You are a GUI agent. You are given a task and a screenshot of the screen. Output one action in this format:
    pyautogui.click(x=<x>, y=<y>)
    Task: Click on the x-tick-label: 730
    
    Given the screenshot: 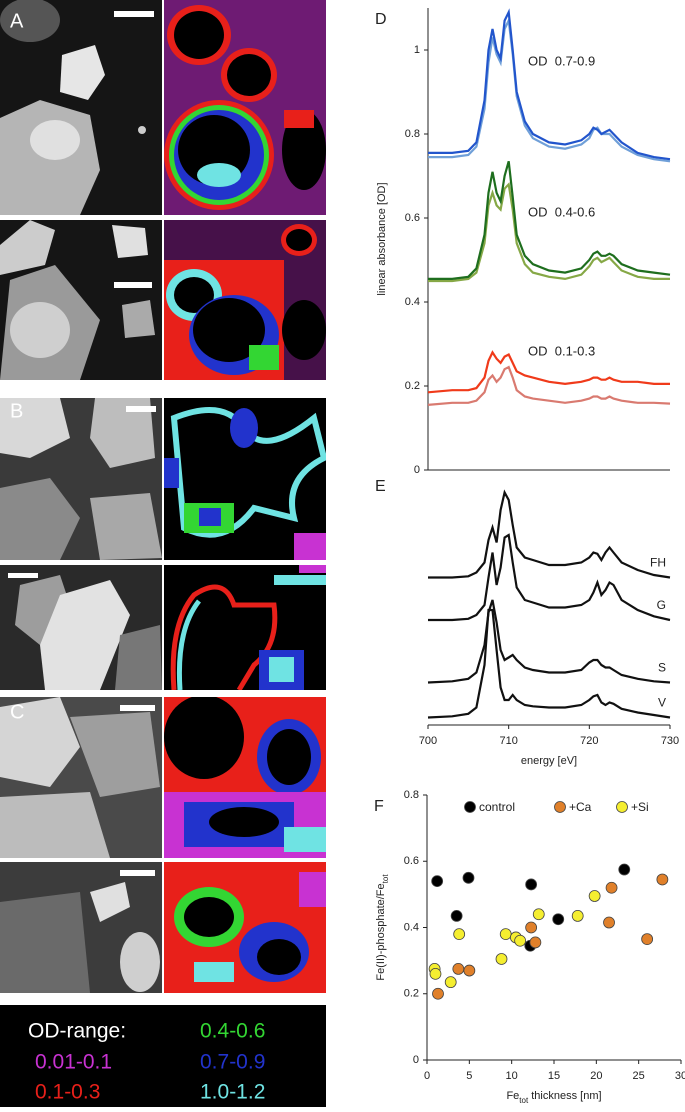 What is the action you would take?
    pyautogui.click(x=670, y=741)
    